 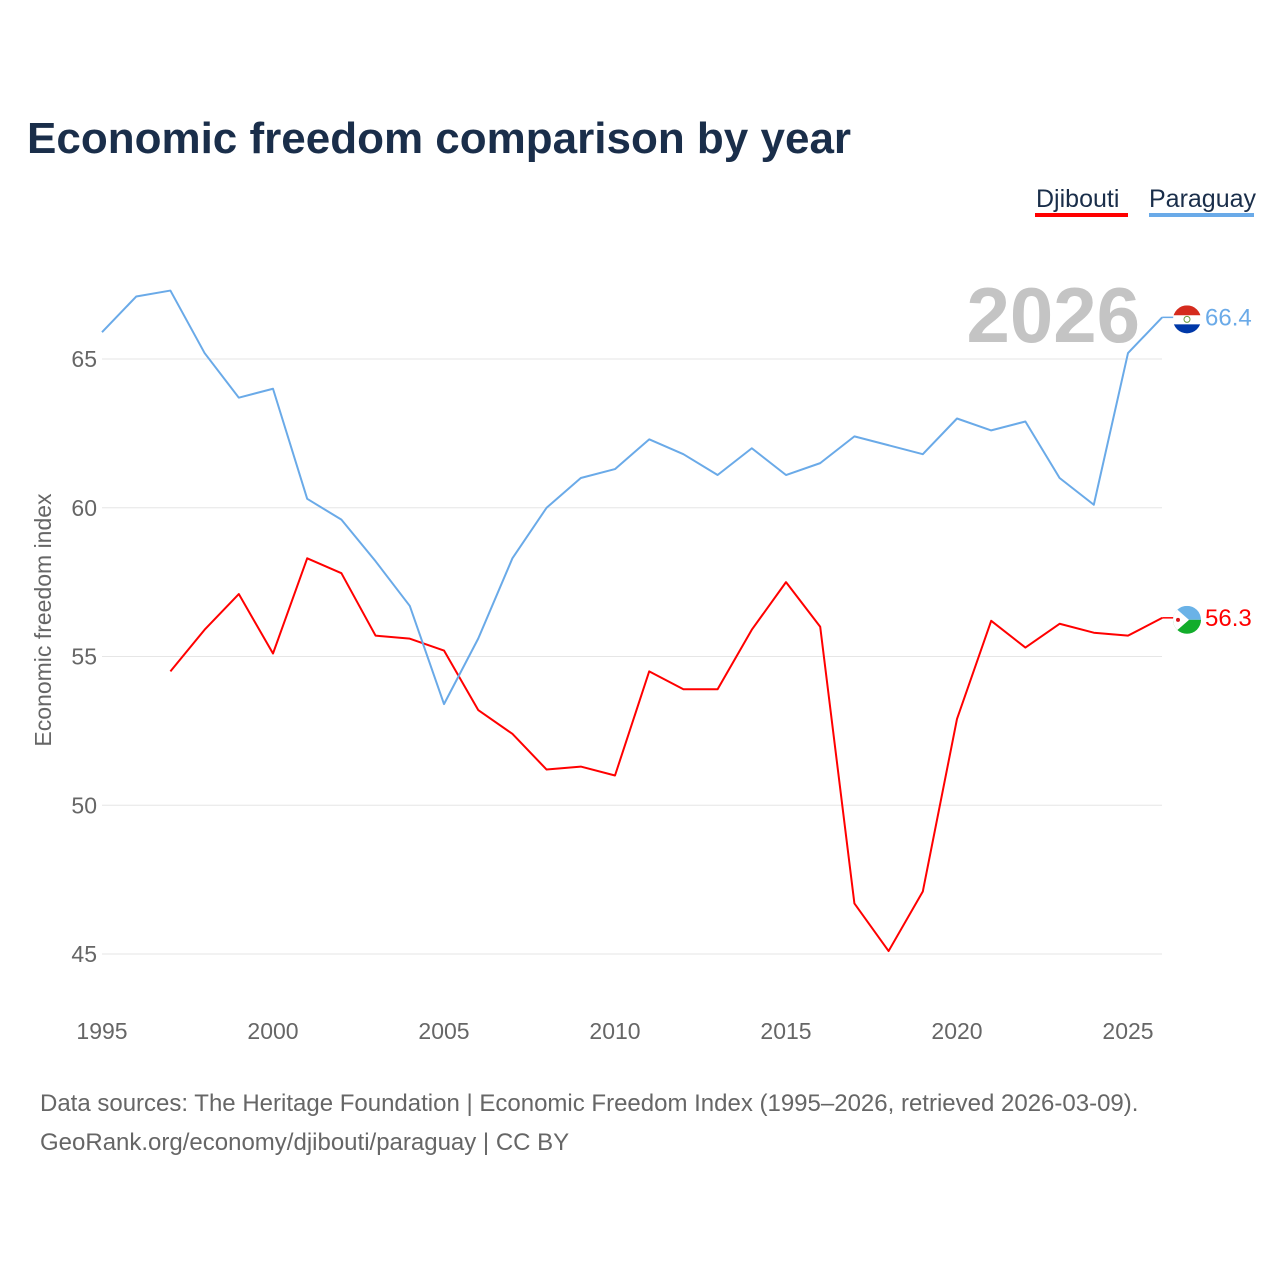 What do you see at coordinates (1146, 201) in the screenshot?
I see `legend: Djibouti Paraguay` at bounding box center [1146, 201].